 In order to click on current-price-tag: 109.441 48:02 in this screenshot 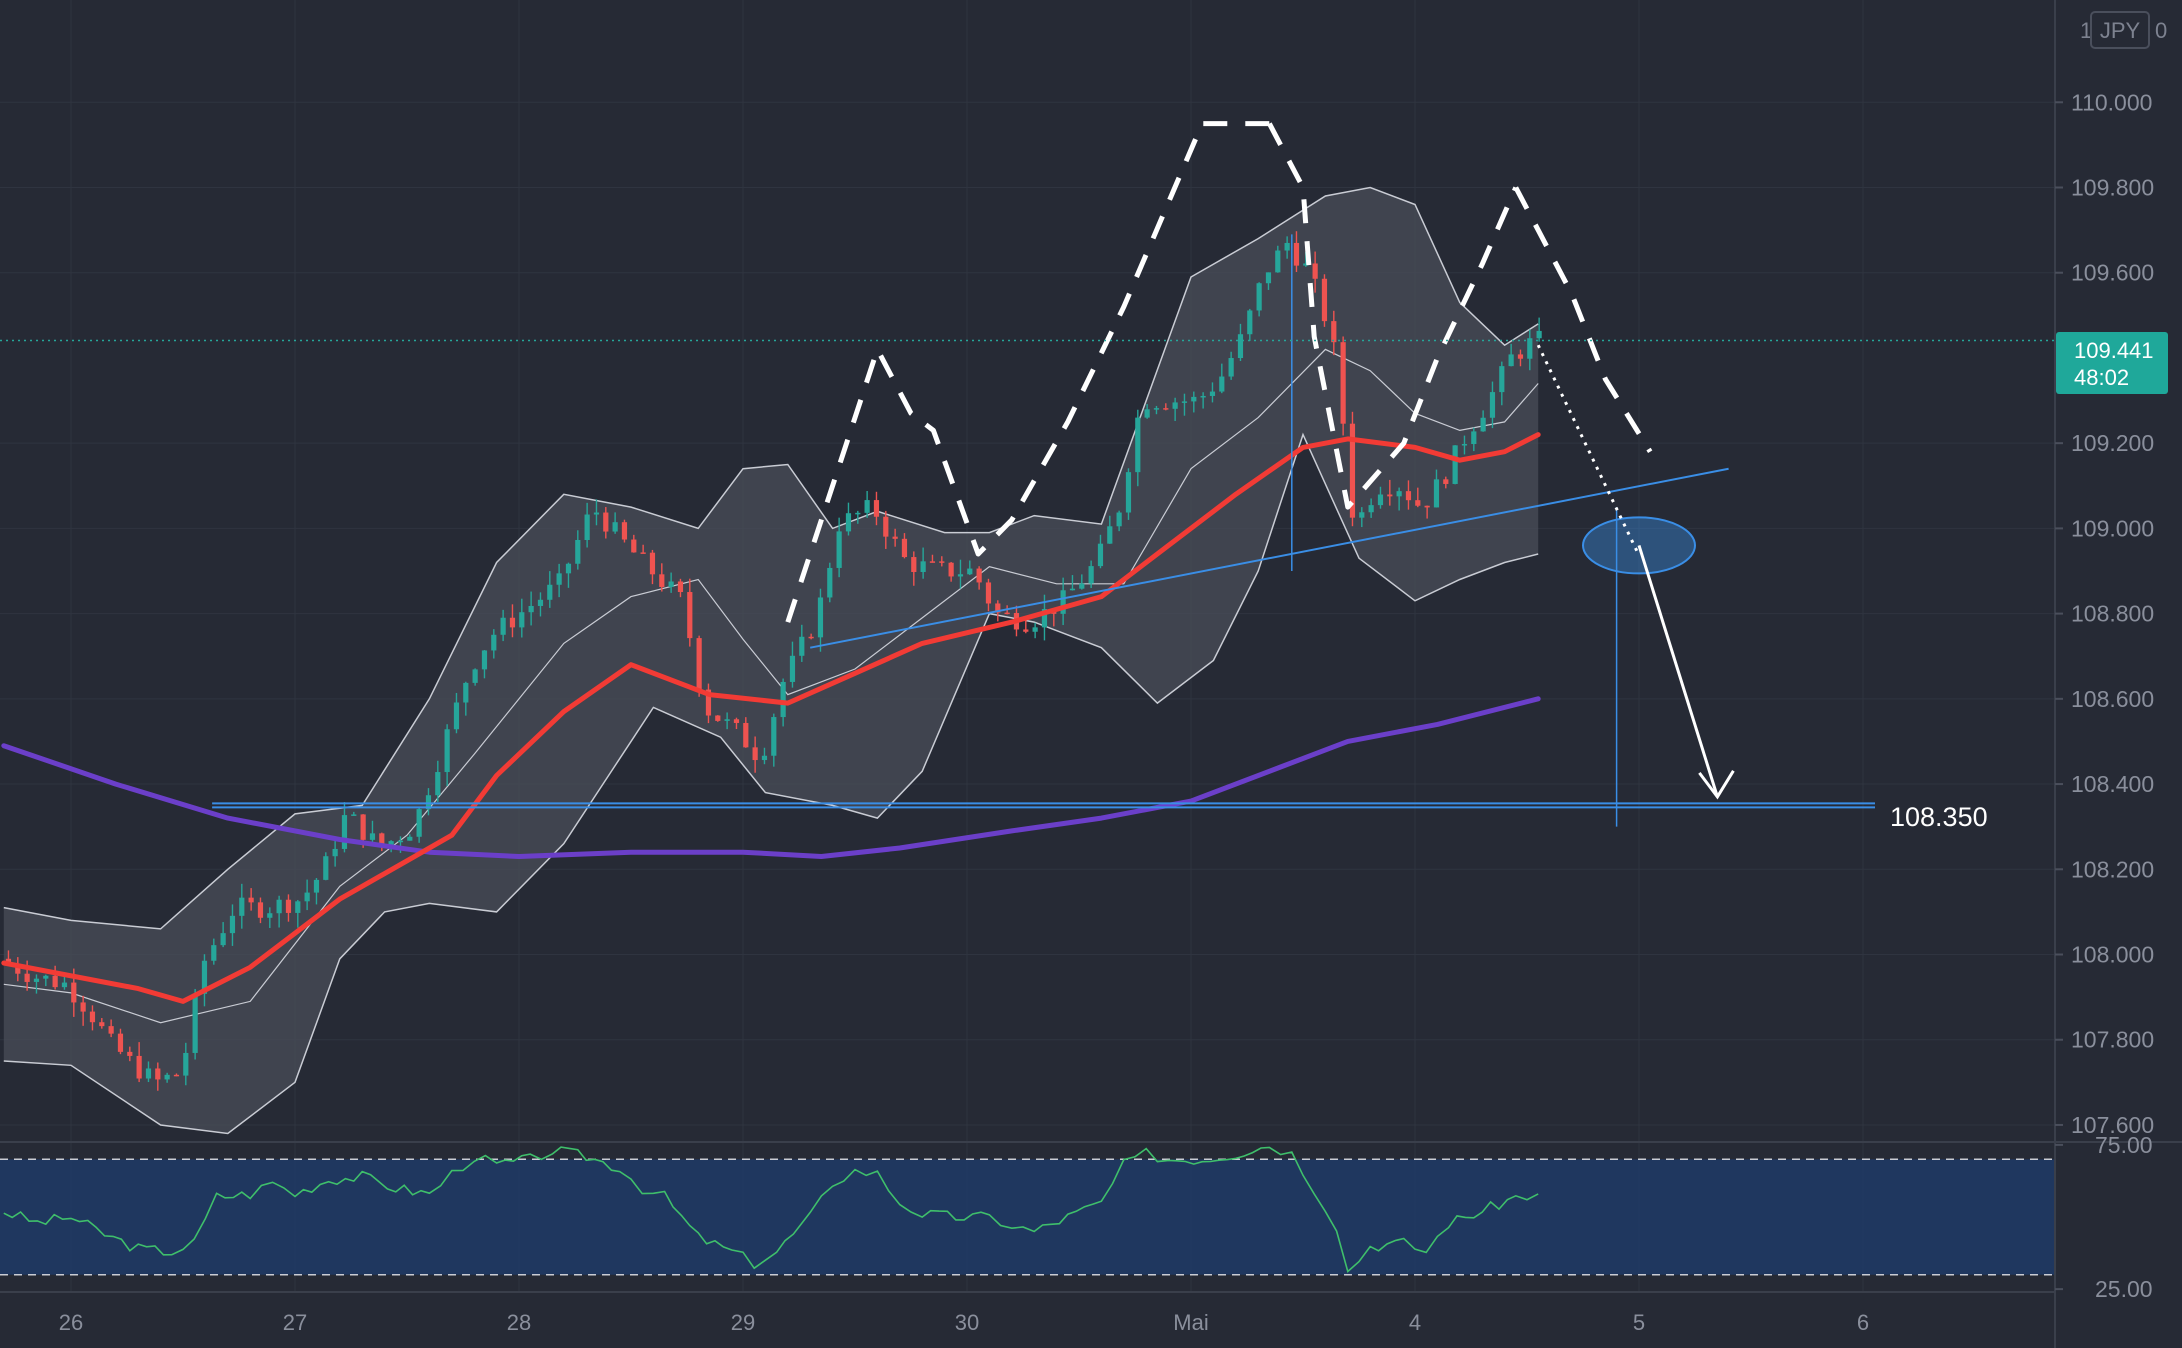, I will do `click(2112, 363)`.